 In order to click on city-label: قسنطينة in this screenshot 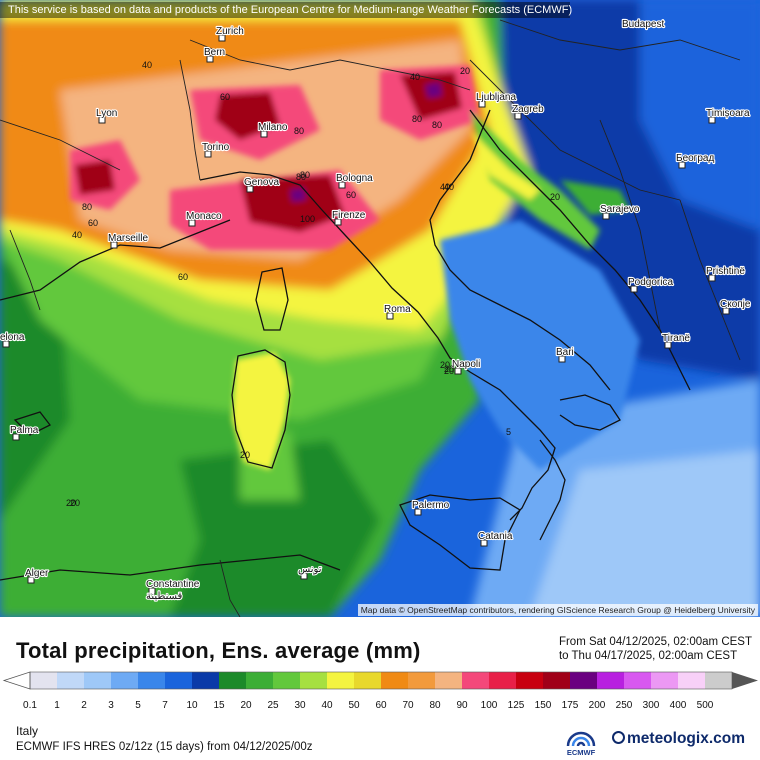, I will do `click(164, 596)`.